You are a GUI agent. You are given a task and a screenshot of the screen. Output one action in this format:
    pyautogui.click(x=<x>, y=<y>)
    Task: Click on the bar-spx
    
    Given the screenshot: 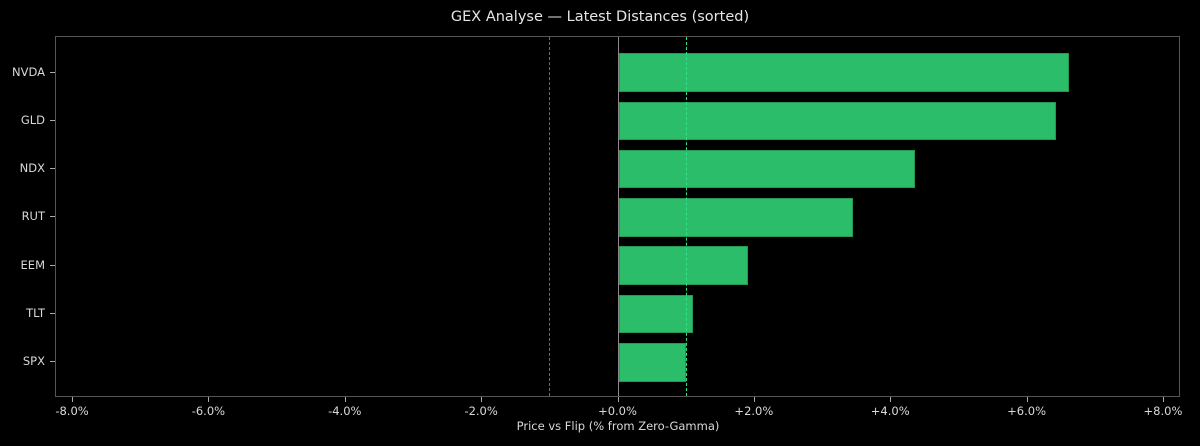 What is the action you would take?
    pyautogui.click(x=652, y=362)
    